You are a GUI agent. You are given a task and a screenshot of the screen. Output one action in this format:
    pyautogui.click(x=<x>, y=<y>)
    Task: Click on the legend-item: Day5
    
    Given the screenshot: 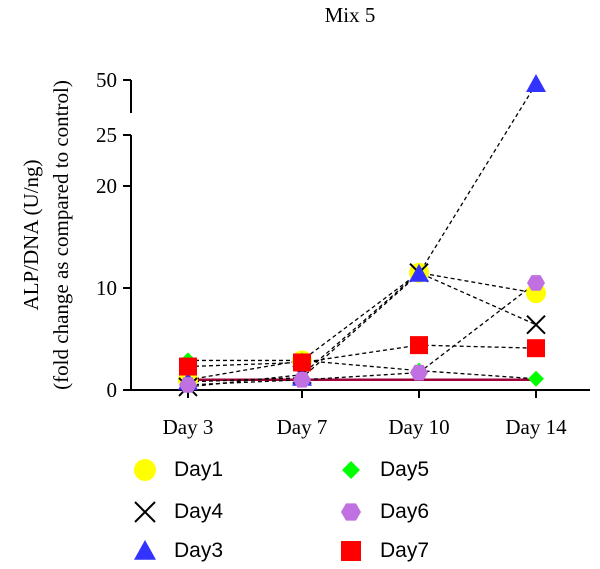 What is the action you would take?
    pyautogui.click(x=382, y=470)
    